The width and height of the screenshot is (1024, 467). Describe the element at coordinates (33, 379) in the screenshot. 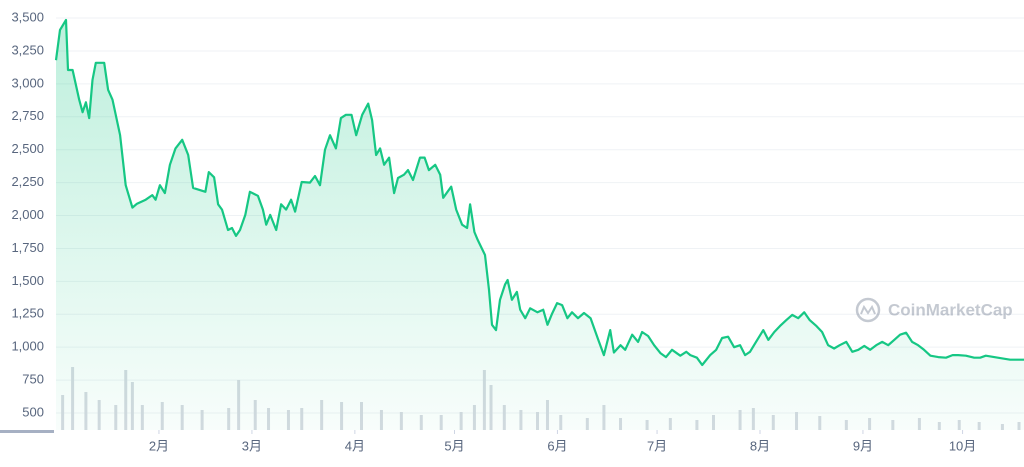

I see `y-tick-label: 750` at that location.